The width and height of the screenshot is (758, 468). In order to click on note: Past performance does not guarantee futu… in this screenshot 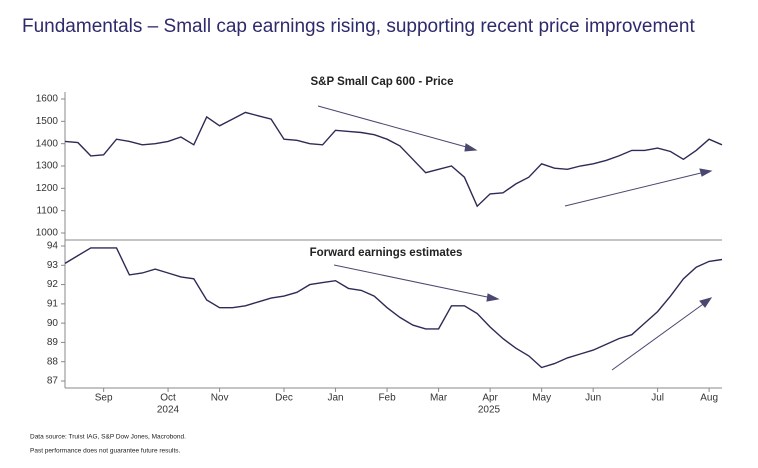, I will do `click(105, 451)`.